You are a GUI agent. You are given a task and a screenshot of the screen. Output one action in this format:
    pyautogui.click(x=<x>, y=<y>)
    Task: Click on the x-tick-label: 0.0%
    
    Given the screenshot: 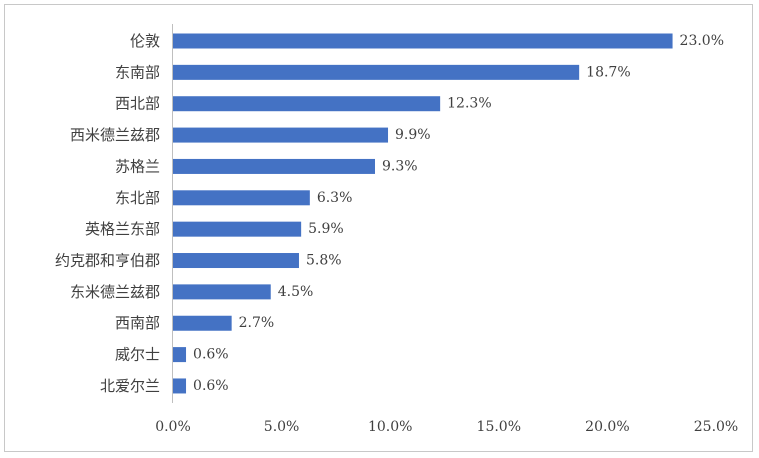 What is the action you would take?
    pyautogui.click(x=173, y=427)
    